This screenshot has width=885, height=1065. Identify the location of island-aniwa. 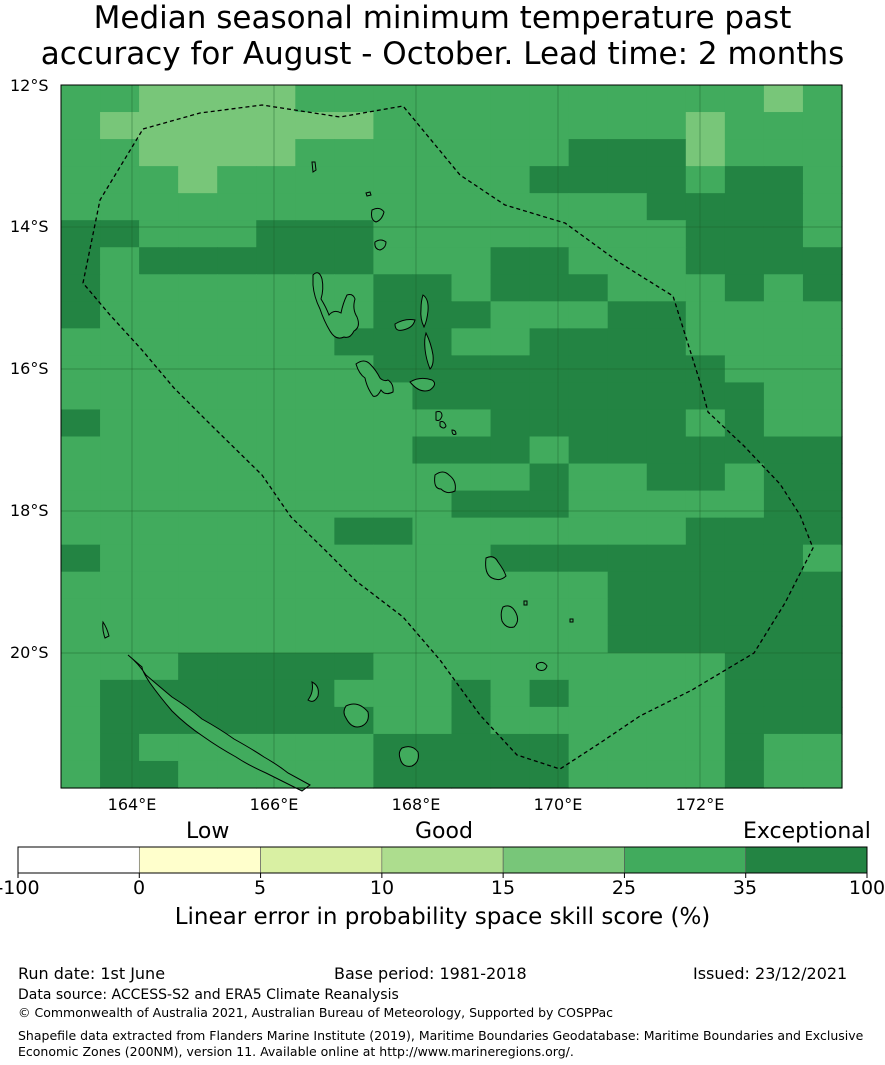
(525, 603).